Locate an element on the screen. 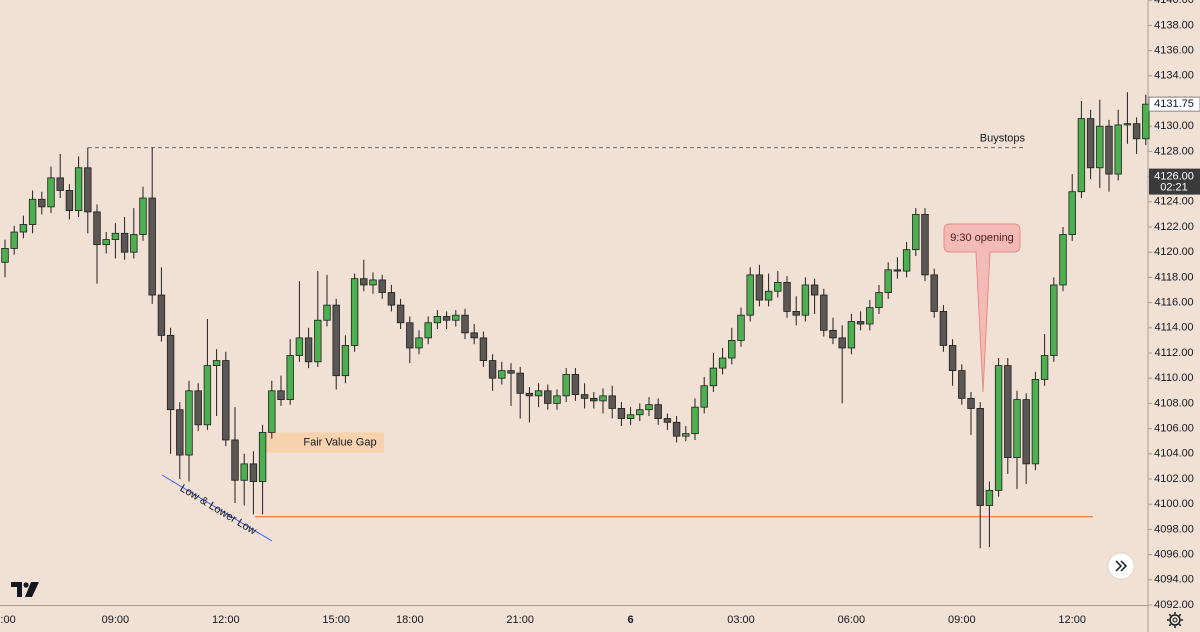  x-tick-label: 21:00 is located at coordinates (520, 620).